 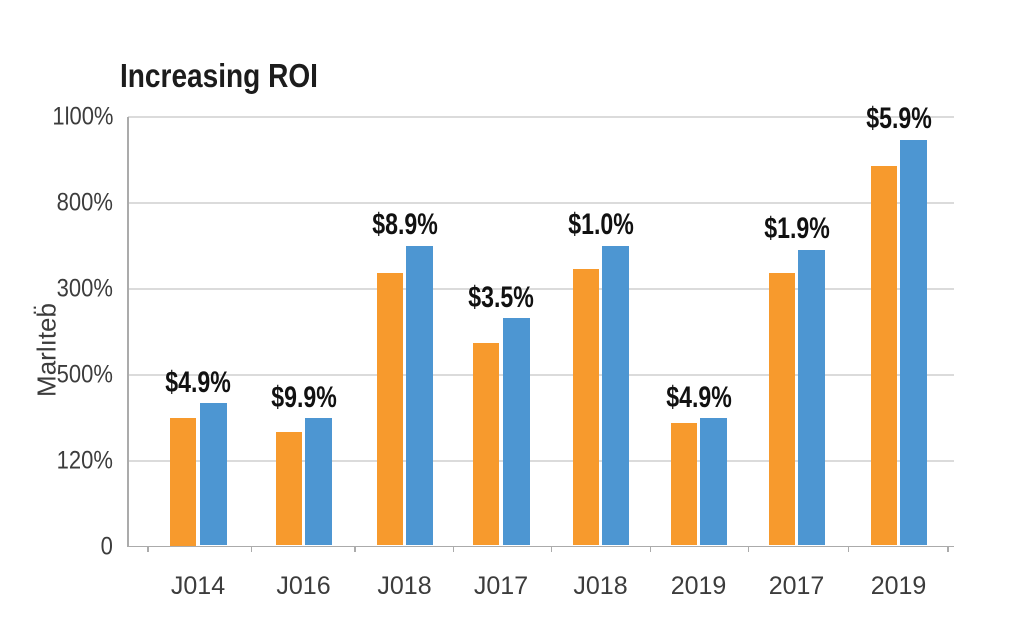 I want to click on bar-value-label: $1.0%, so click(x=600, y=225).